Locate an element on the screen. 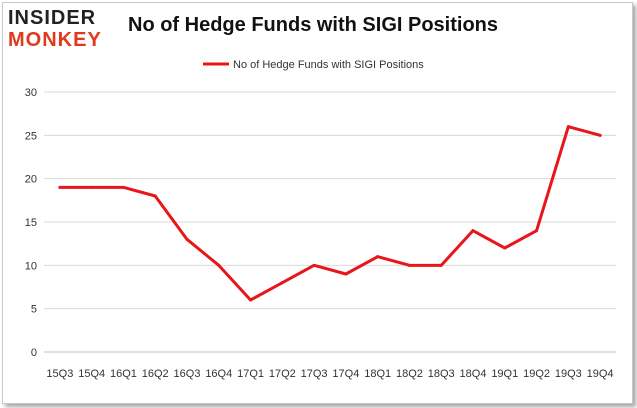 This screenshot has height=408, width=637. insider-monkey-logo: INSIDER MONKEY is located at coordinates (64, 30).